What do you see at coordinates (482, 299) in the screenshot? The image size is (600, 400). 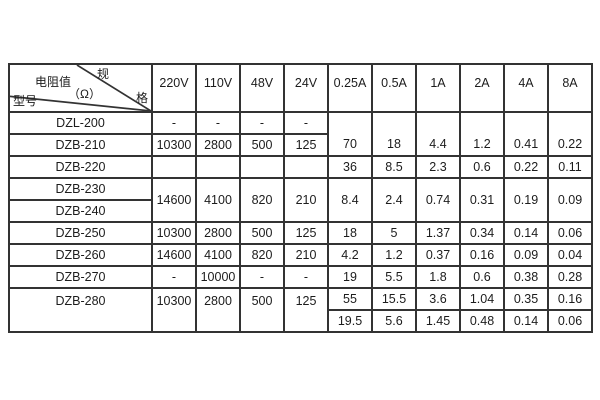 I see `value-cell: 1.04` at bounding box center [482, 299].